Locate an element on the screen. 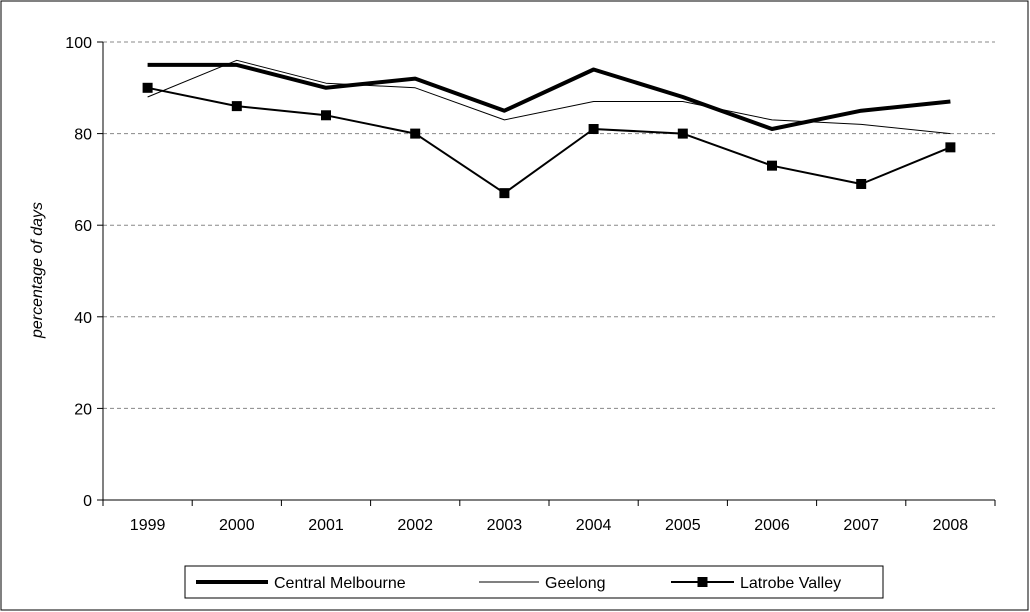 This screenshot has width=1030, height=612. data-point-latrobe-valley-2005 is located at coordinates (682, 133).